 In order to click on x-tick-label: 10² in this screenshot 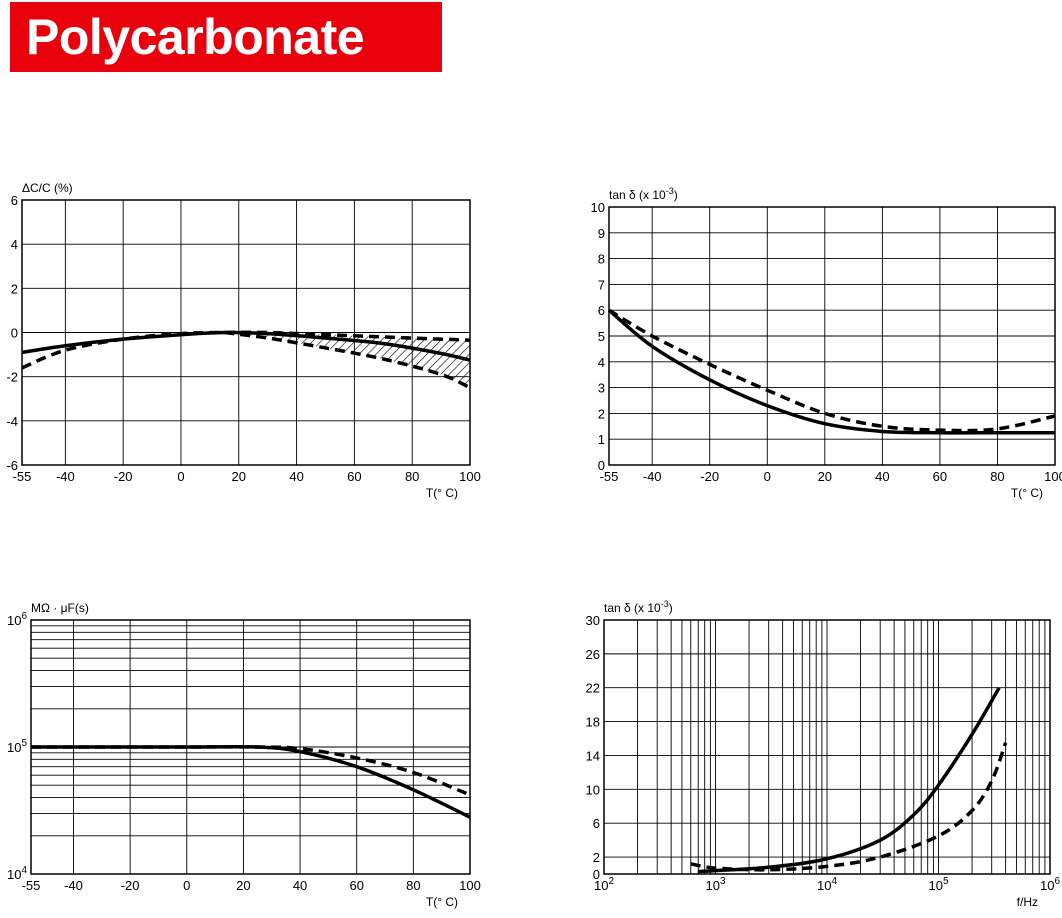, I will do `click(604, 884)`.